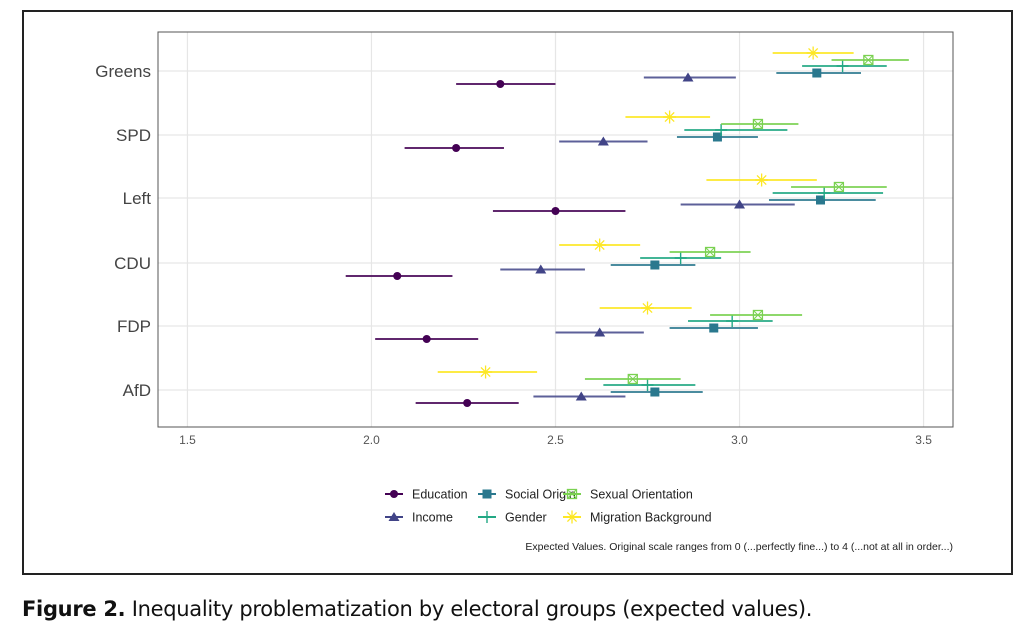 This screenshot has height=643, width=1036. I want to click on y-tick-label: FDP, so click(134, 326).